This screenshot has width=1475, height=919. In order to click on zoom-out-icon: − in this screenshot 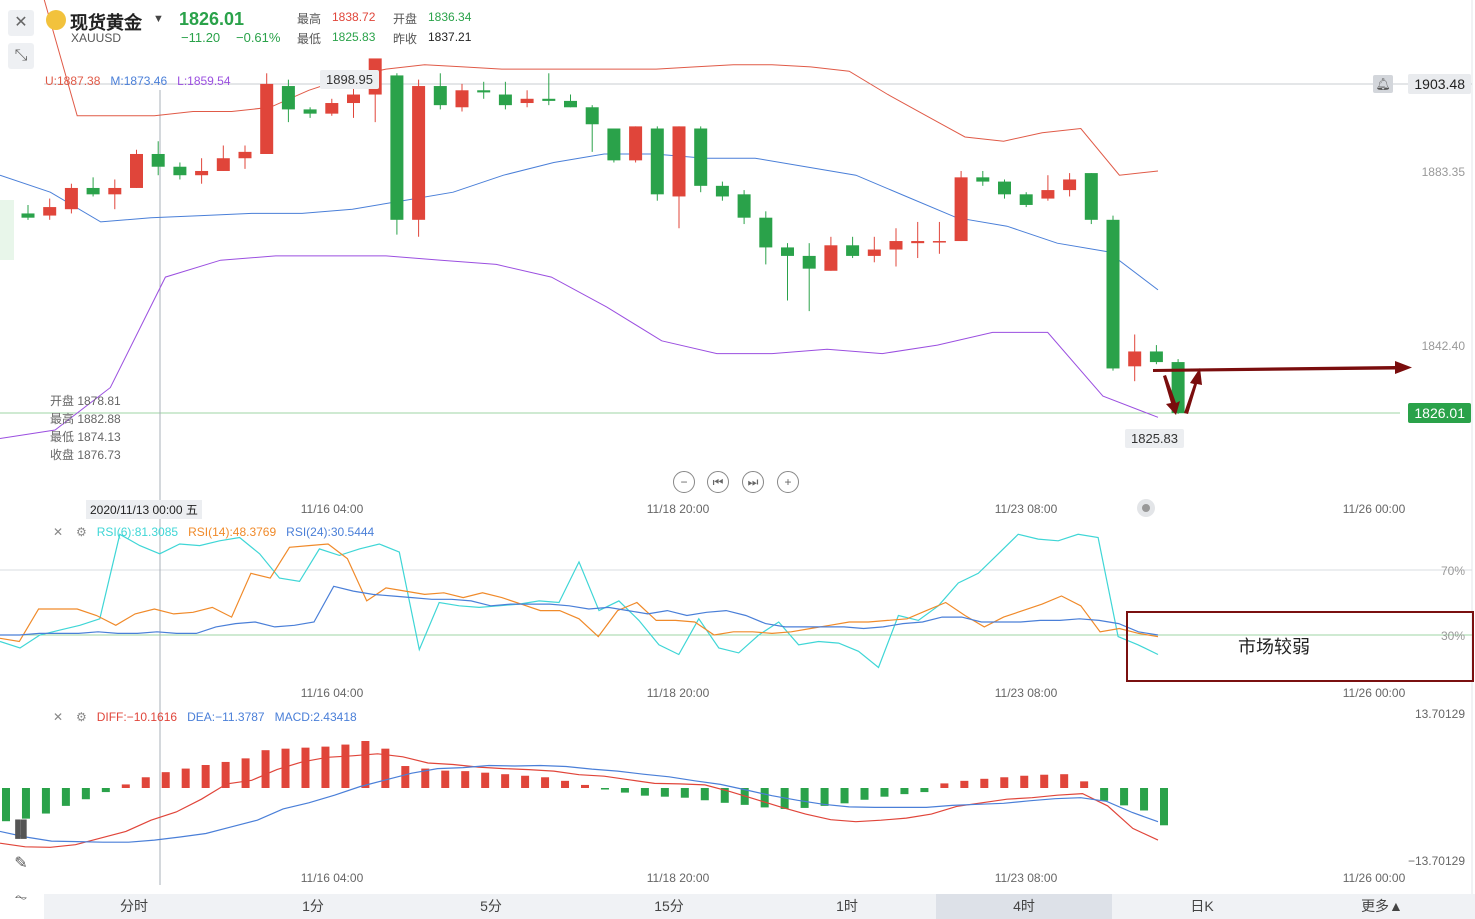, I will do `click(684, 482)`.